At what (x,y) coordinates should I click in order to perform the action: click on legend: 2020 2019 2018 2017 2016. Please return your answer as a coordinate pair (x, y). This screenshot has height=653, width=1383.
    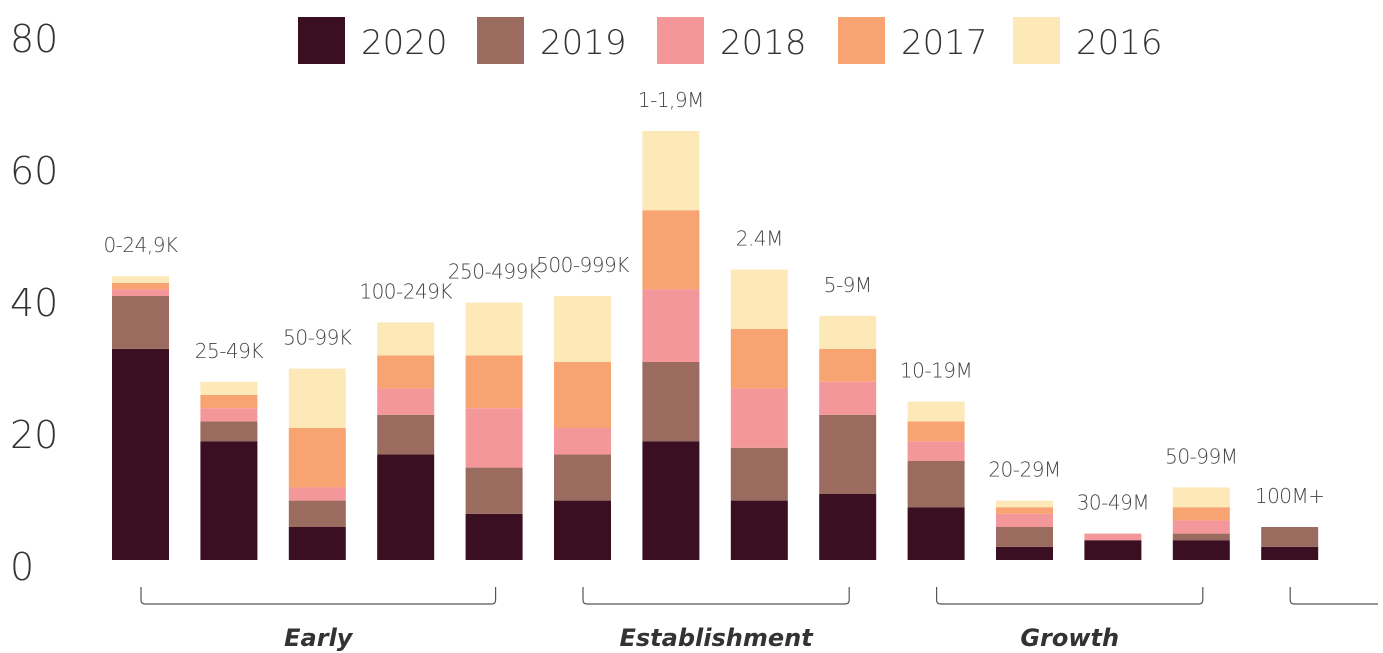
    Looking at the image, I should click on (730, 40).